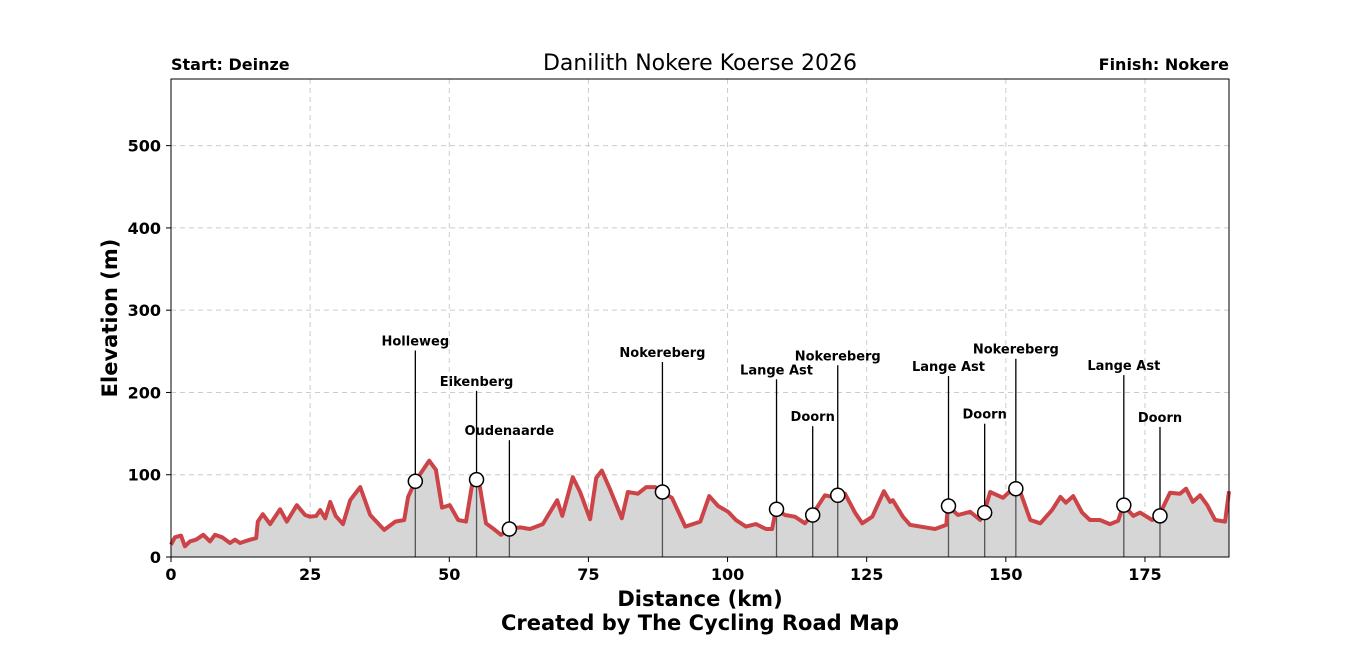  I want to click on y-tick-label: 100, so click(144, 475).